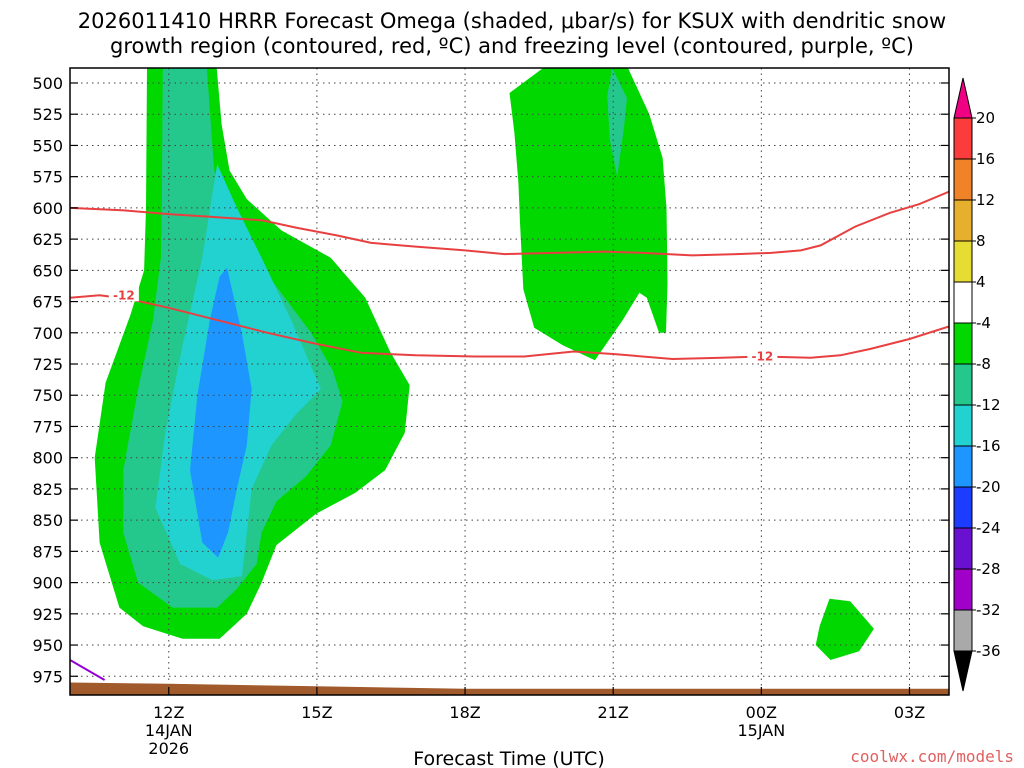 The height and width of the screenshot is (768, 1024). Describe the element at coordinates (47, 208) in the screenshot. I see `y-tick-label-600: 600` at that location.